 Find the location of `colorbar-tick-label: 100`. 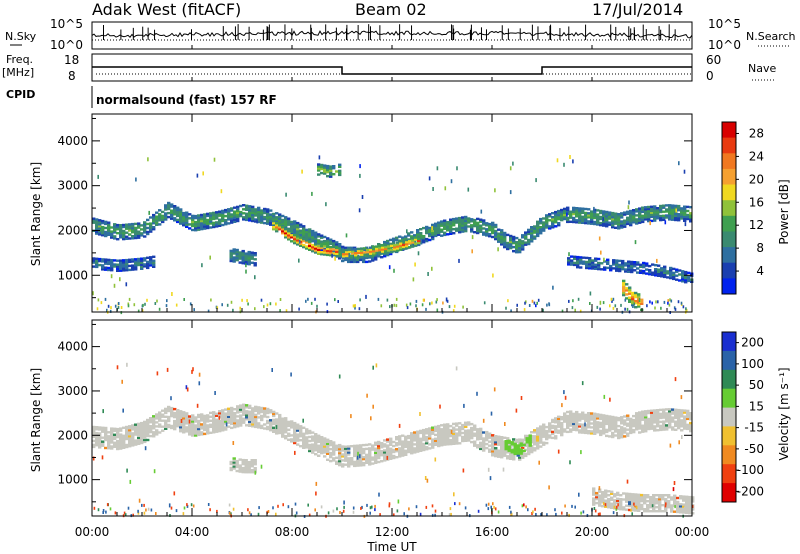

colorbar-tick-label: 100 is located at coordinates (752, 364).